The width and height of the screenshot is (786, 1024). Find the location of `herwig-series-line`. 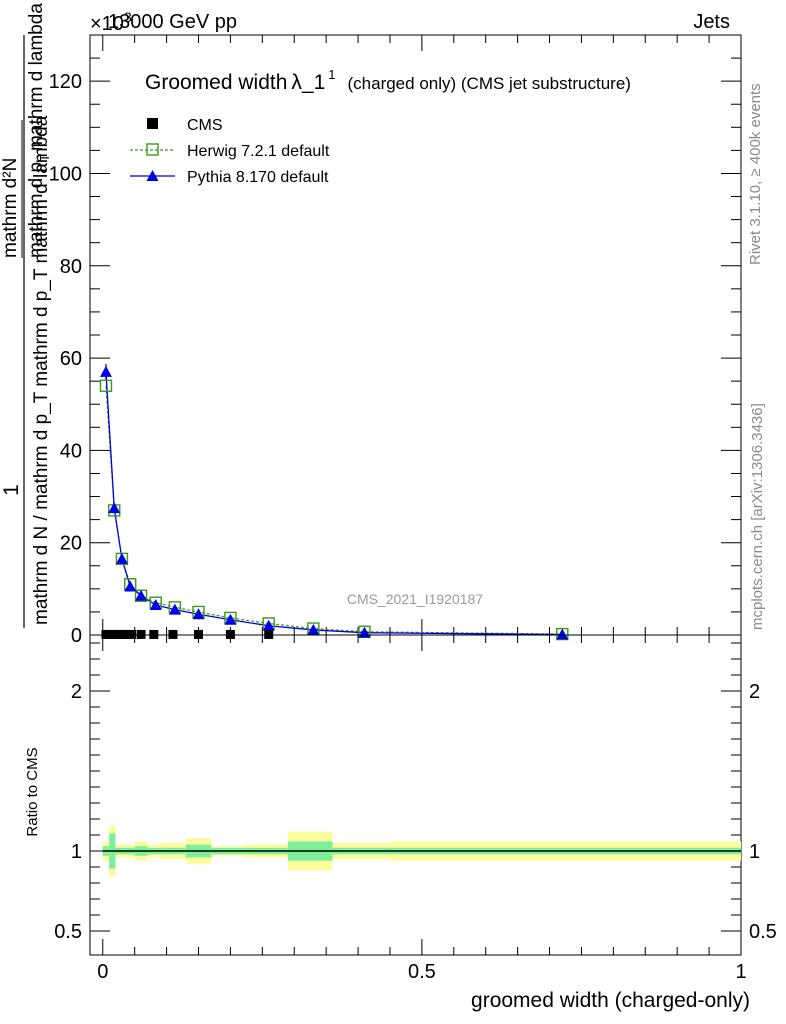

herwig-series-line is located at coordinates (334, 510).